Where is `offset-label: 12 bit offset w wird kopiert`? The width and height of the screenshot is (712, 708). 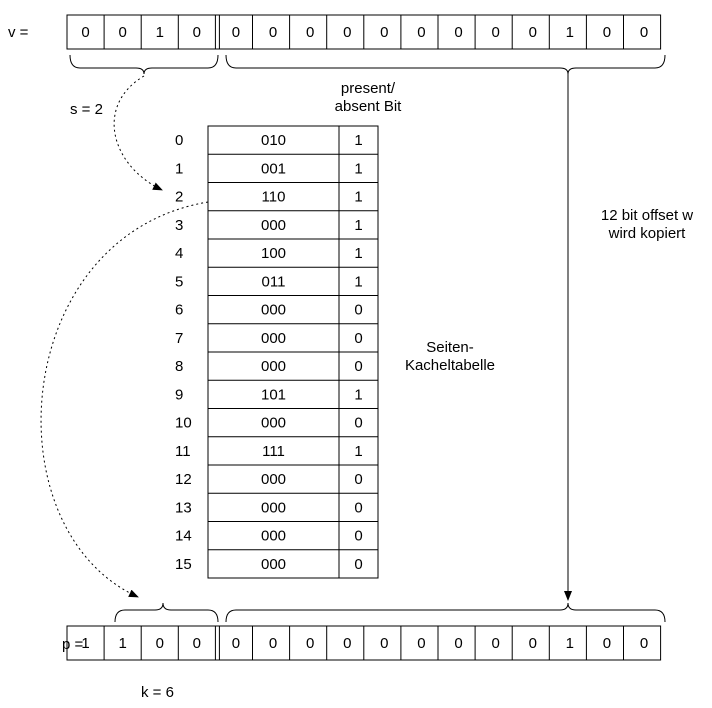
offset-label: 12 bit offset w wird kopiert is located at coordinates (647, 225).